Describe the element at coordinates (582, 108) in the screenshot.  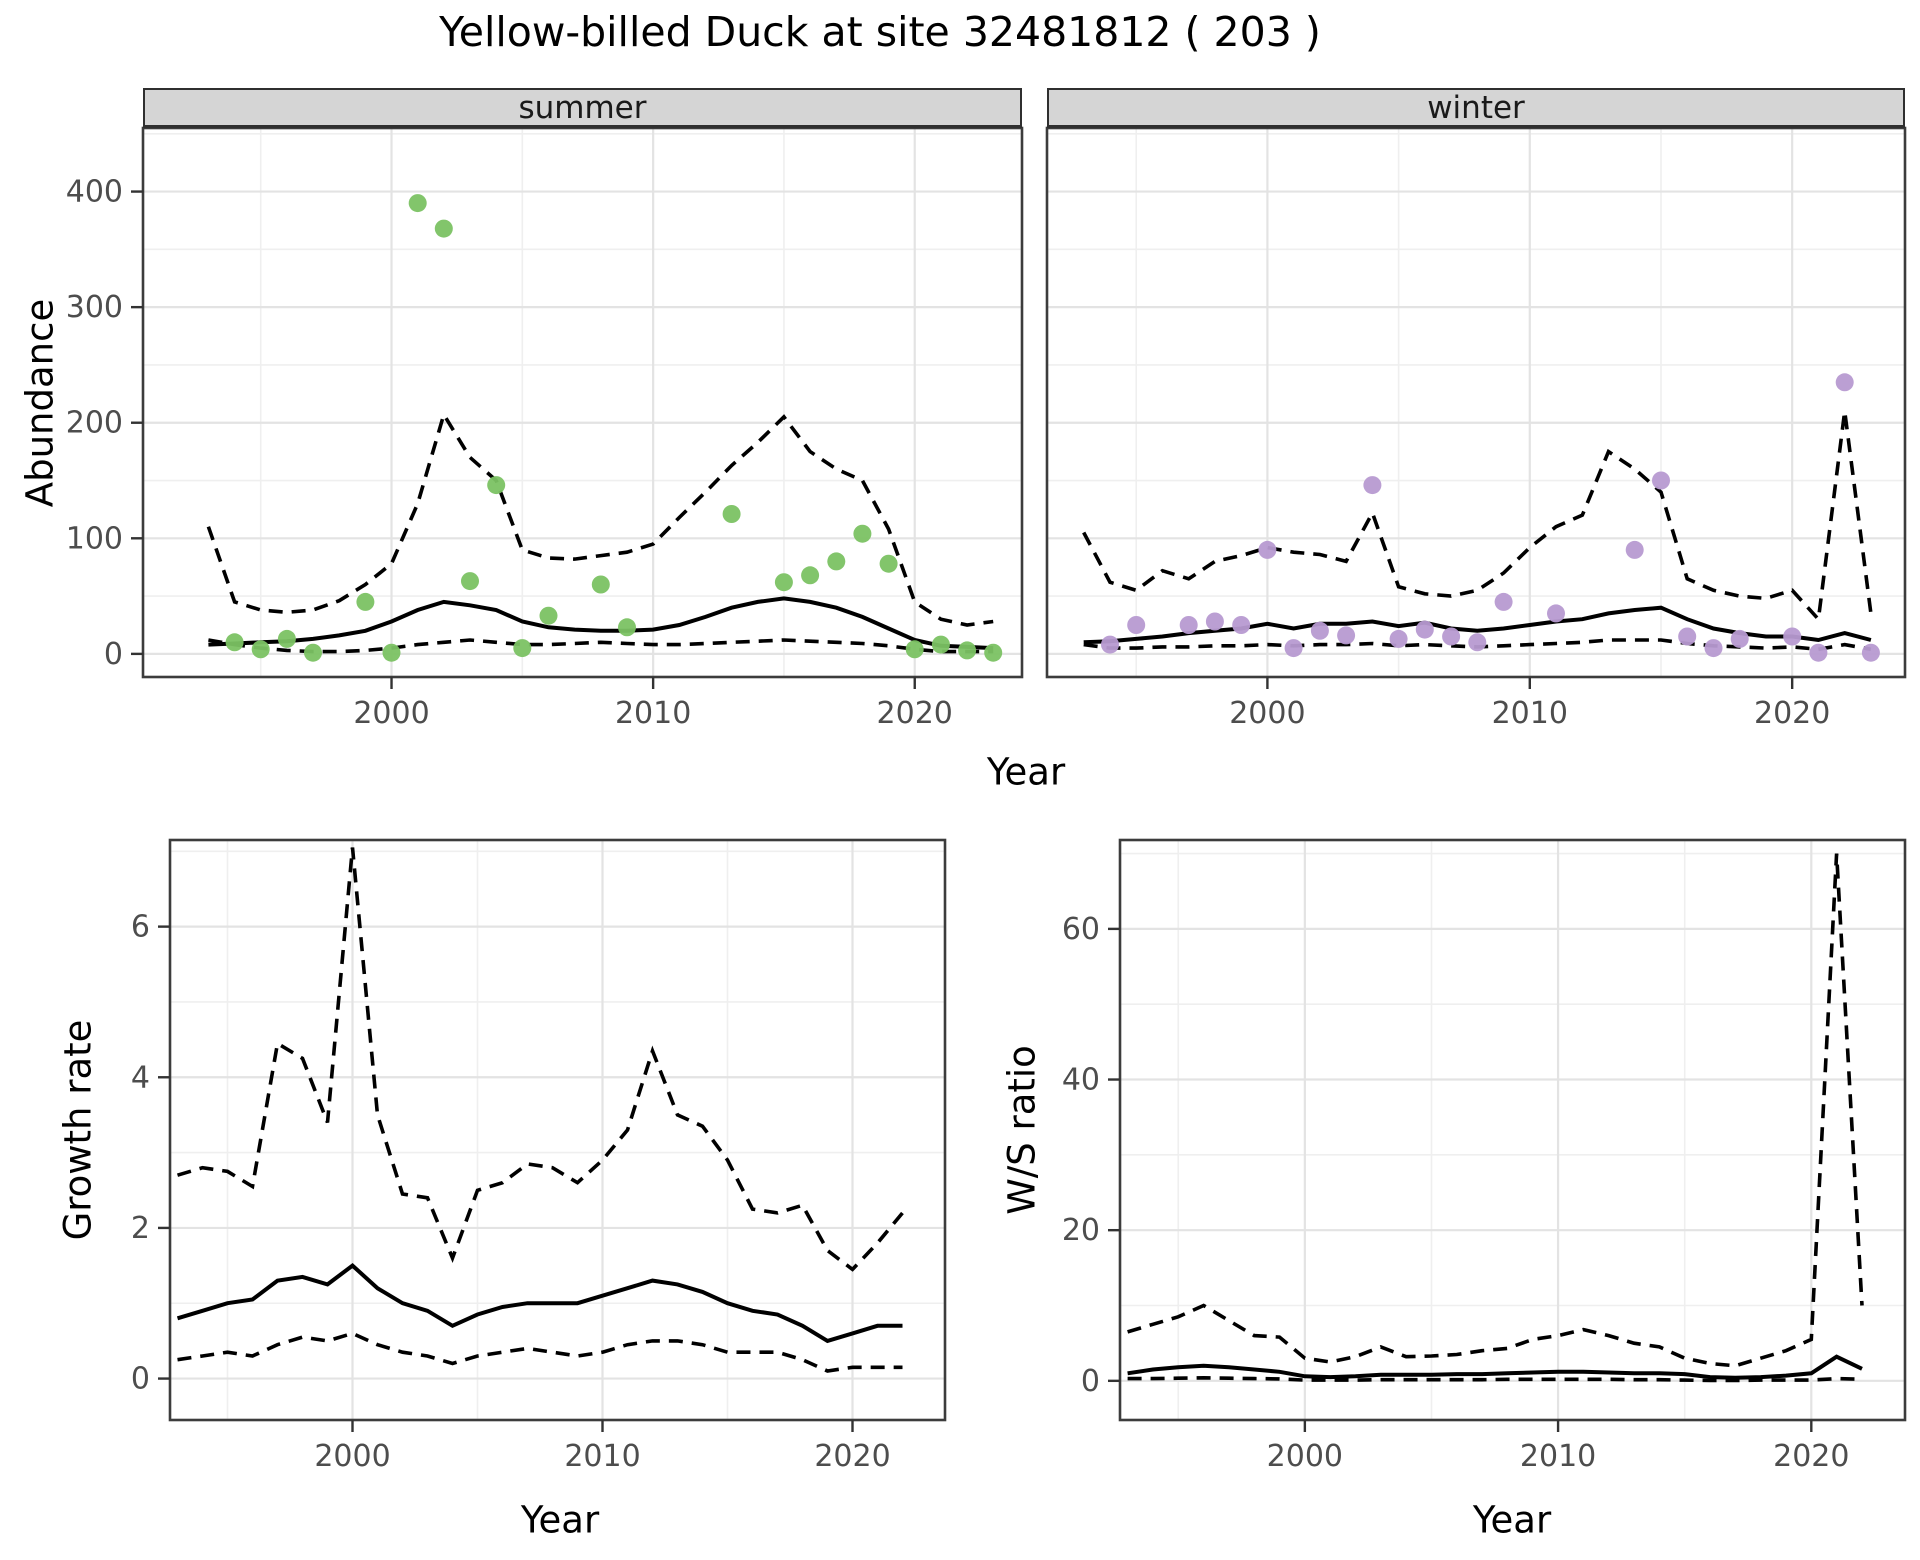
I see `facet-strip-summer: summer` at that location.